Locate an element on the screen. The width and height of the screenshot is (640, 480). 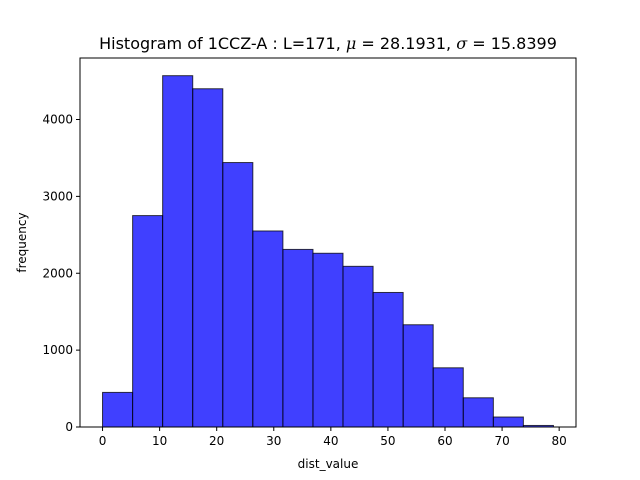
title-mu-symbol: μ is located at coordinates (351, 43).